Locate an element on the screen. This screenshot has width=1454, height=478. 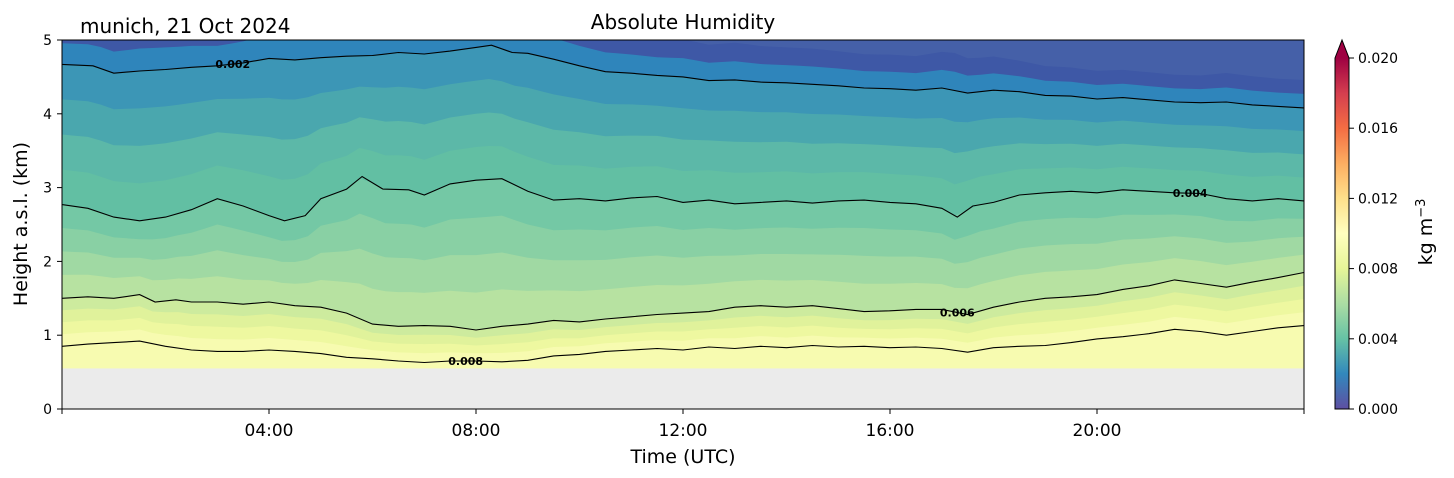
colorbar-tick-label: 0.012 is located at coordinates (1378, 199).